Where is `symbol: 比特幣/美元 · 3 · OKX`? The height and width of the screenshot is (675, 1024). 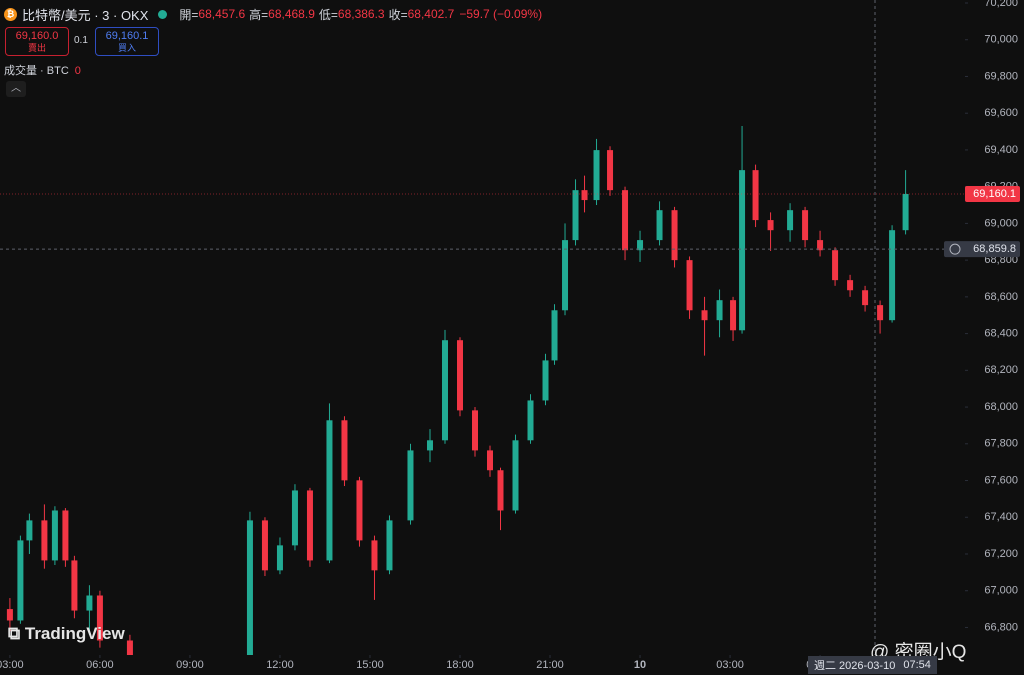
symbol: 比特幣/美元 · 3 · OKX is located at coordinates (85, 15).